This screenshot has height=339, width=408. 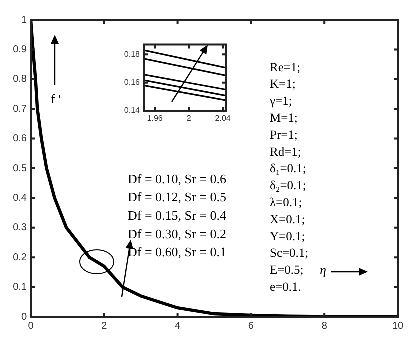 What do you see at coordinates (177, 197) in the screenshot?
I see `annotation: Df = 0.12, Sr = 0.5` at bounding box center [177, 197].